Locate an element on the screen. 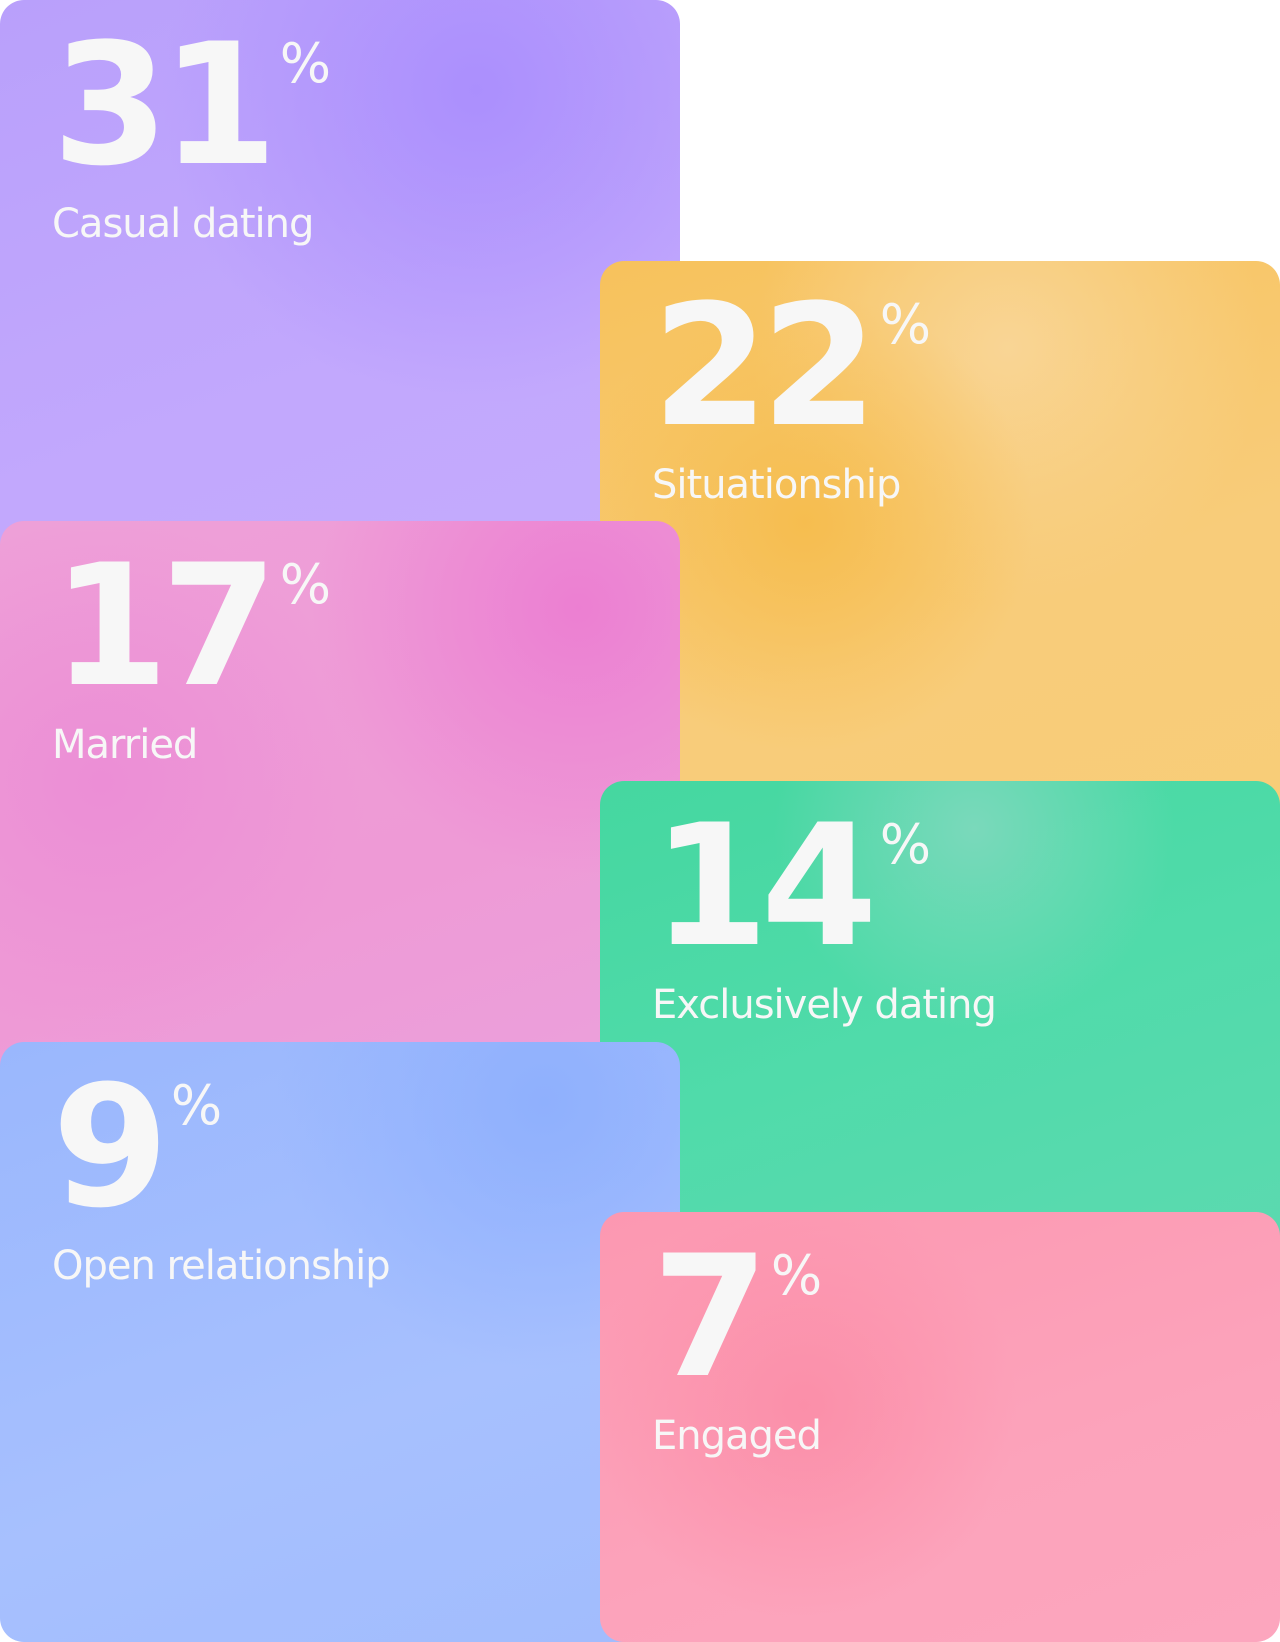  stat-row: 9% is located at coordinates (366, 1147).